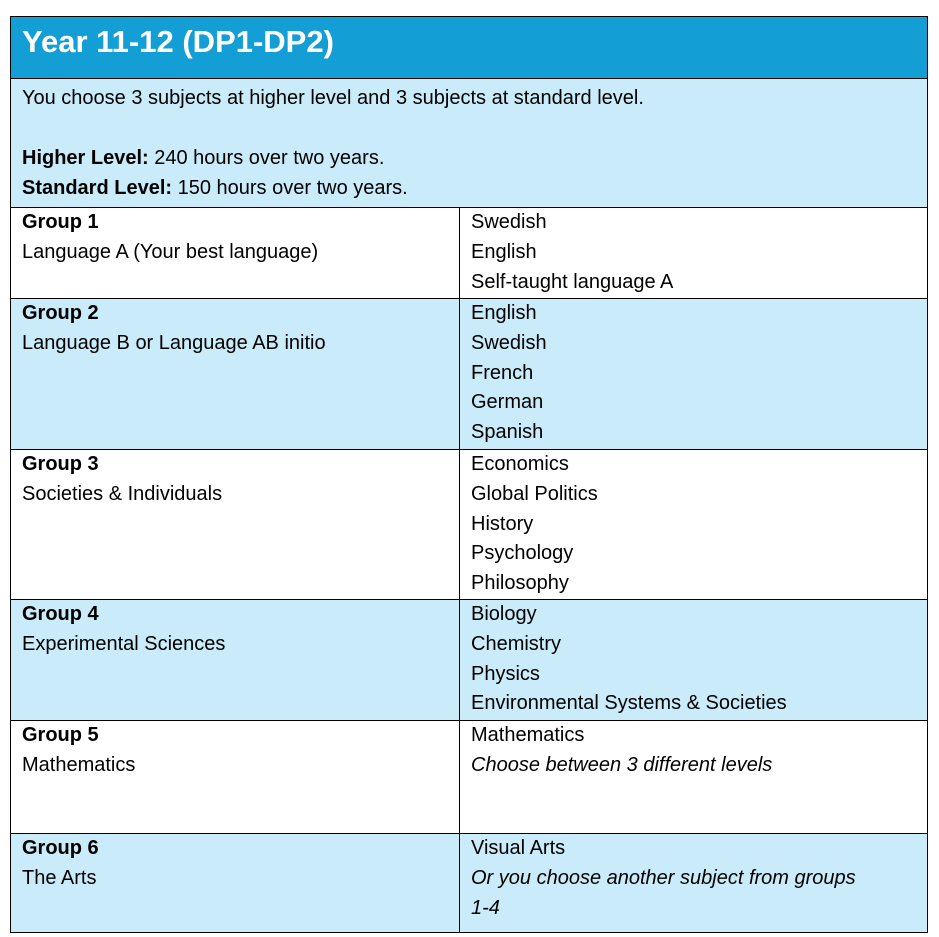  I want to click on group-name: Group 5, so click(60, 735).